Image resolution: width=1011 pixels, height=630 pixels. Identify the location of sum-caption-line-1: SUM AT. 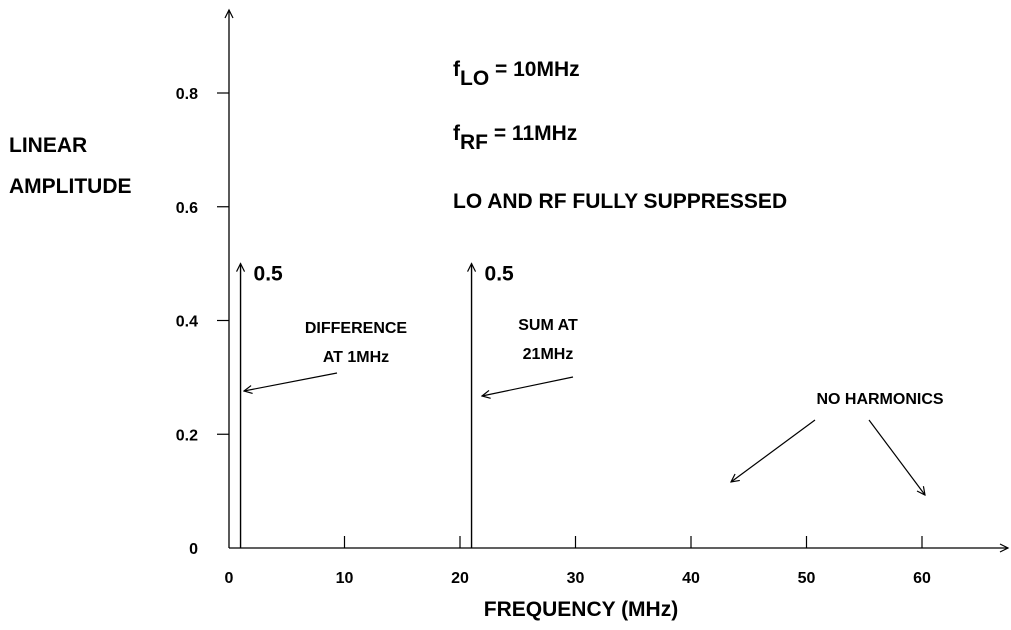
(548, 325).